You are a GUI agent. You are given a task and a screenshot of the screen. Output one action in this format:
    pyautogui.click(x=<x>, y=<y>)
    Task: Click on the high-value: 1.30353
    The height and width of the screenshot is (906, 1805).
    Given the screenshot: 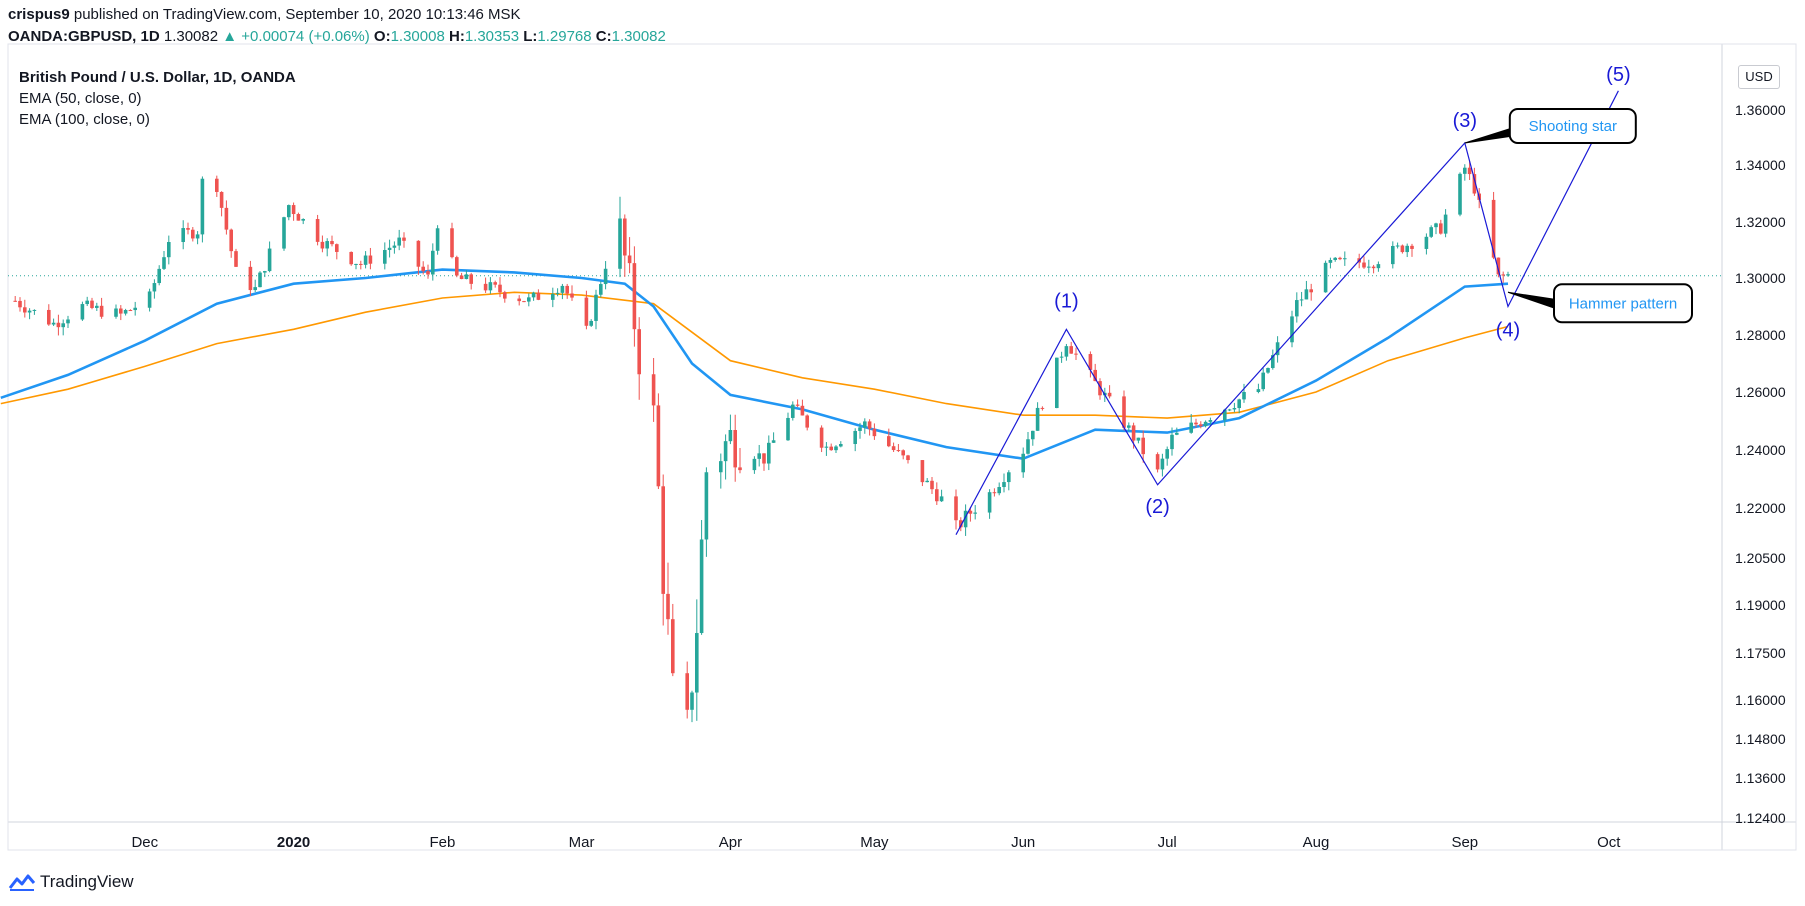 What is the action you would take?
    pyautogui.click(x=492, y=36)
    